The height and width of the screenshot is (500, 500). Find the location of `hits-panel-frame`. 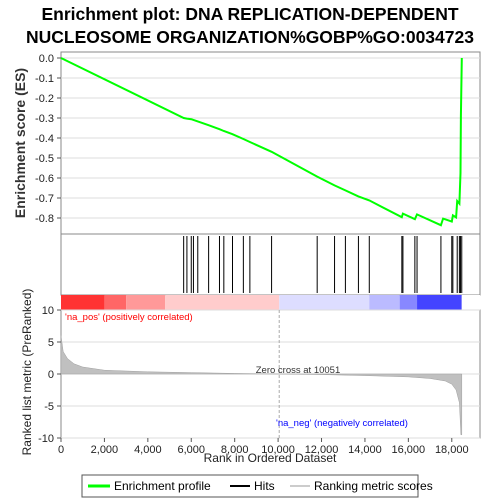

hits-panel-frame is located at coordinates (270, 264).